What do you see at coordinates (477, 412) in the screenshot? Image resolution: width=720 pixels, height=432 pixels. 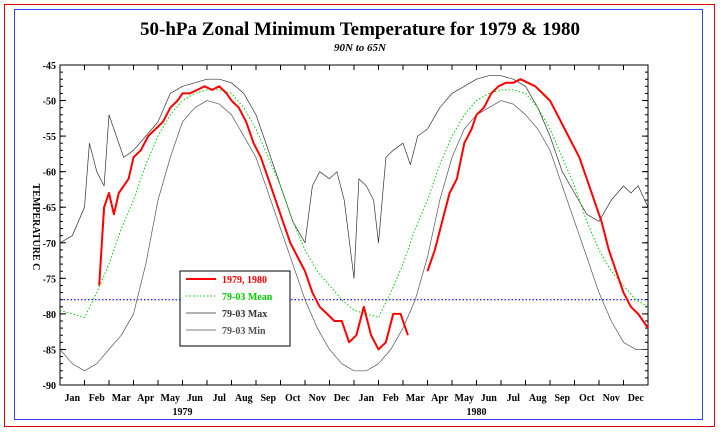 I see `x-year-label: 1980` at bounding box center [477, 412].